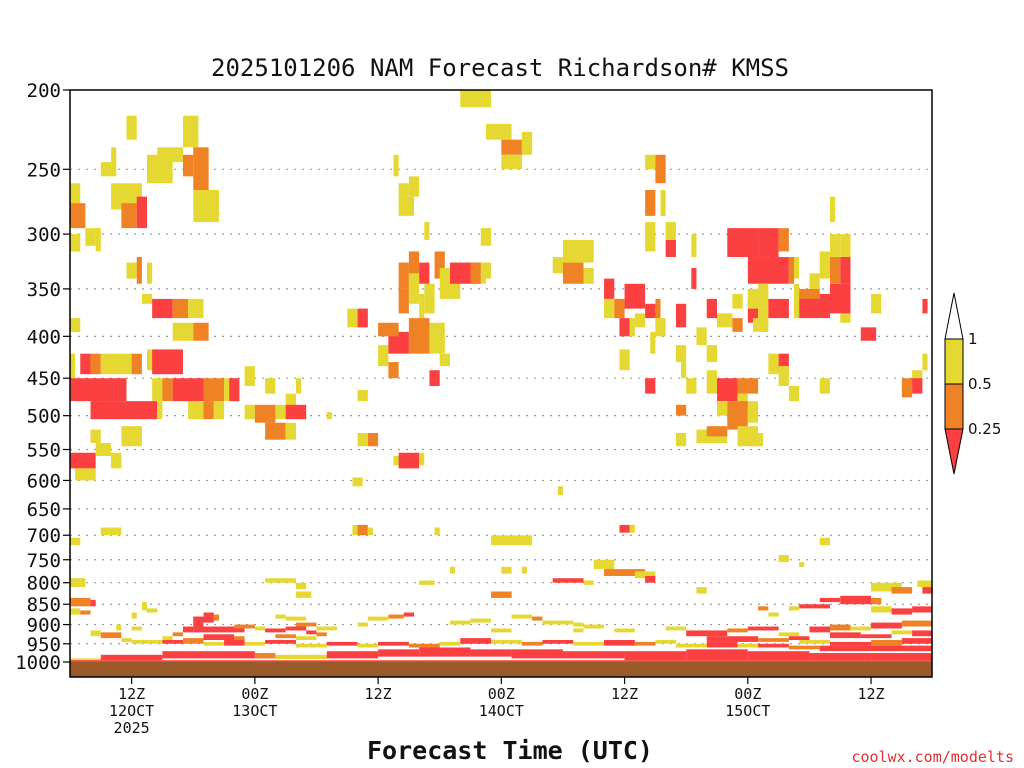  Describe the element at coordinates (254, 711) in the screenshot. I see `x-tick-label-1-2: 13OCT` at that location.